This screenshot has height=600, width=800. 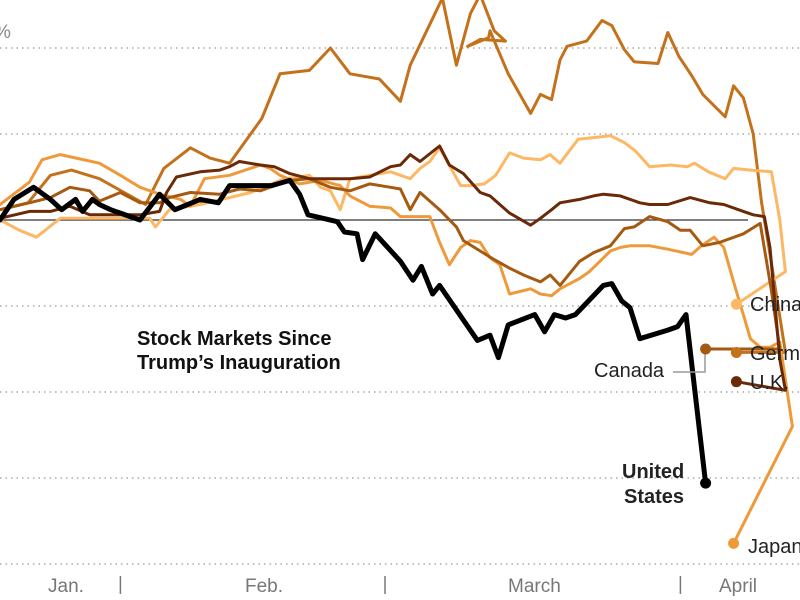 I want to click on x-label-march: March, so click(x=534, y=586).